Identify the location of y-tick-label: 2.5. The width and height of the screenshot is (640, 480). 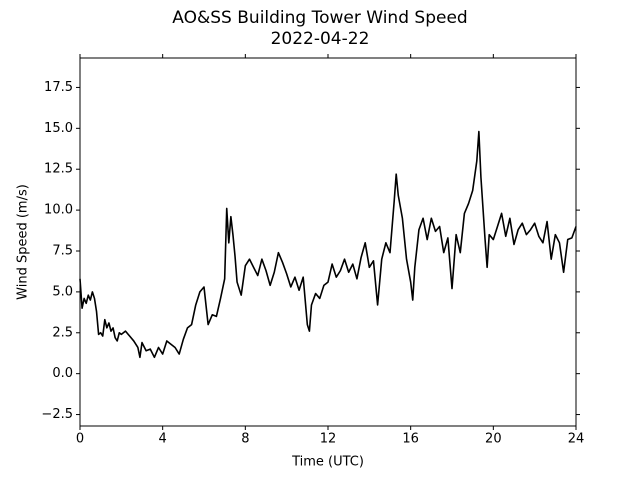
(62, 332).